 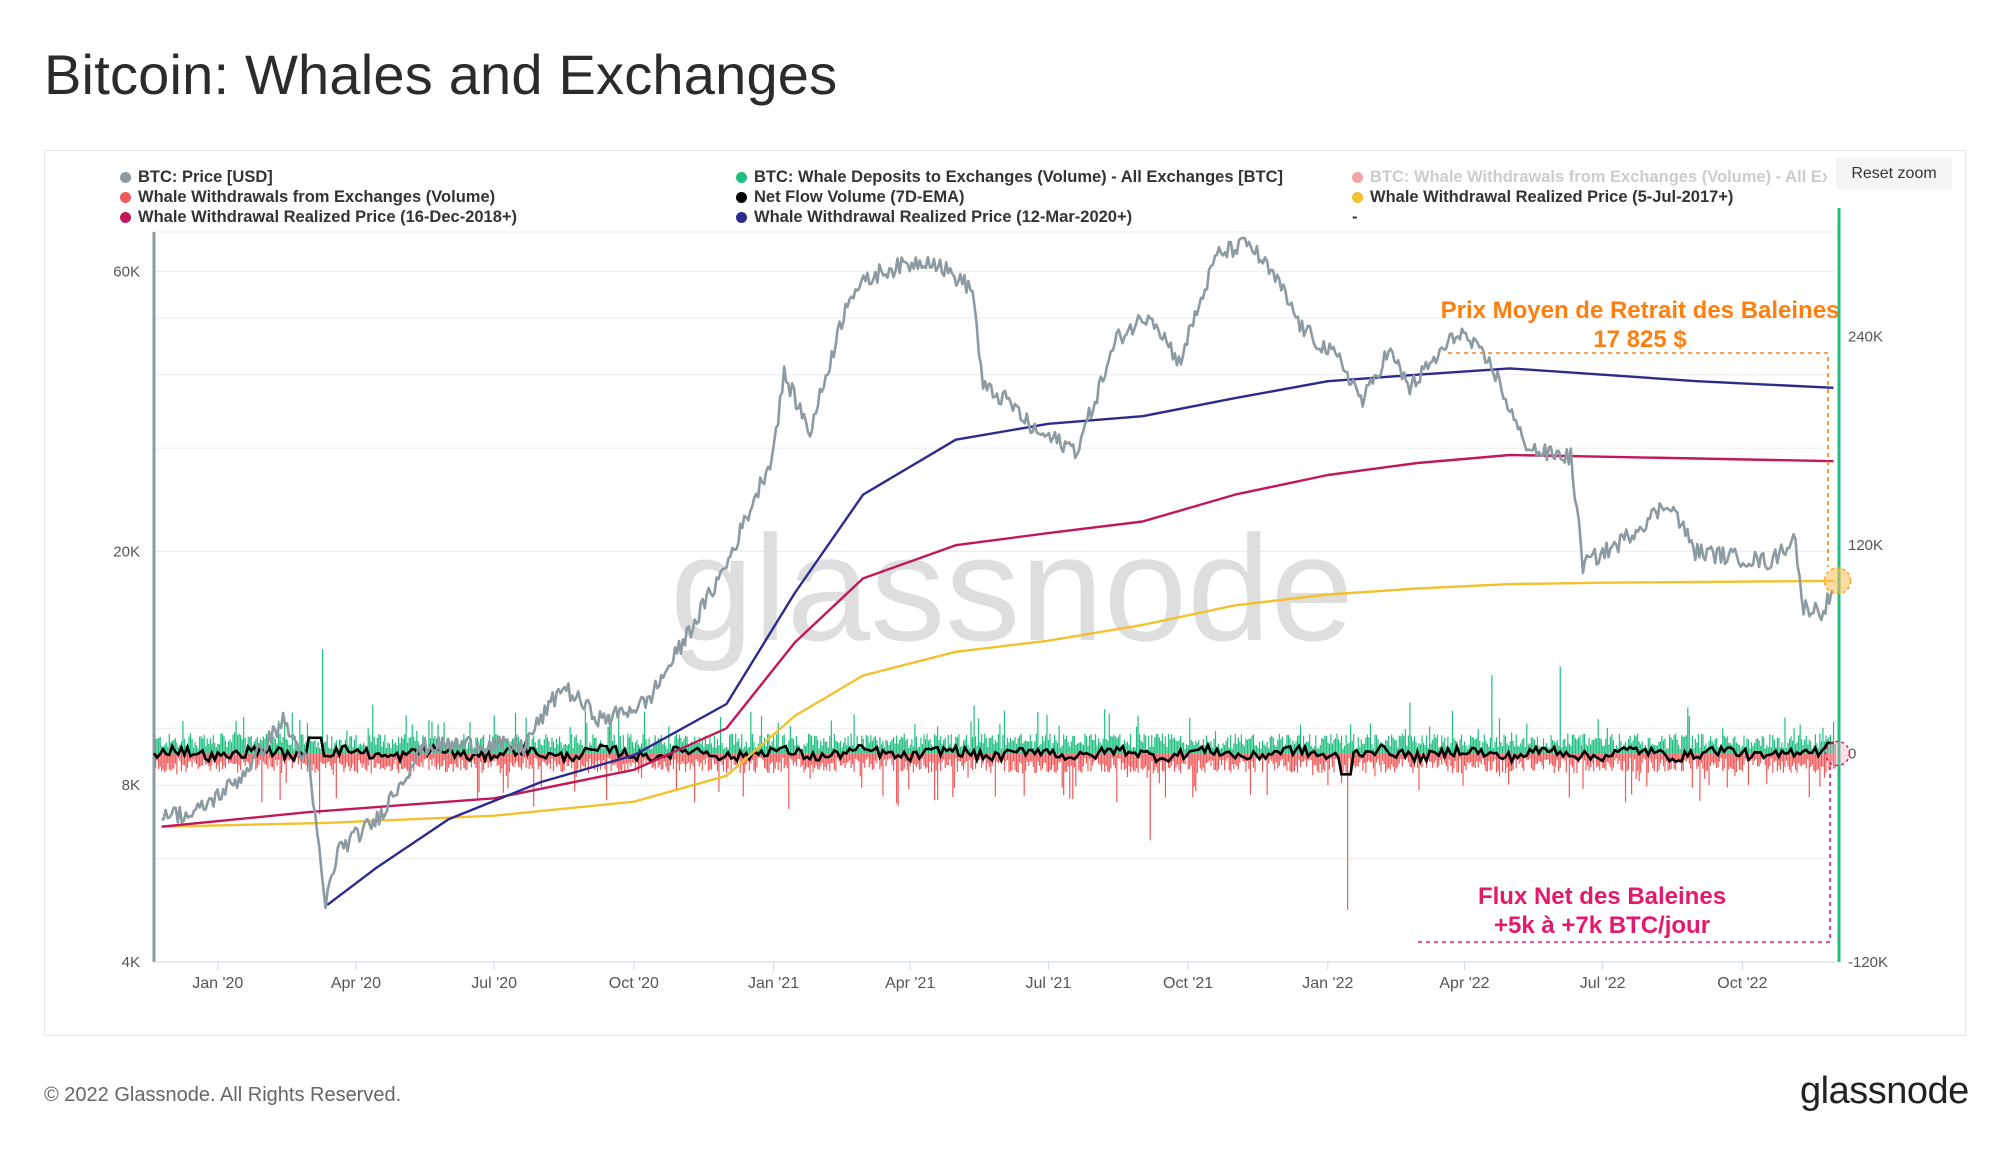 I want to click on legend-marker, so click(x=1357, y=177).